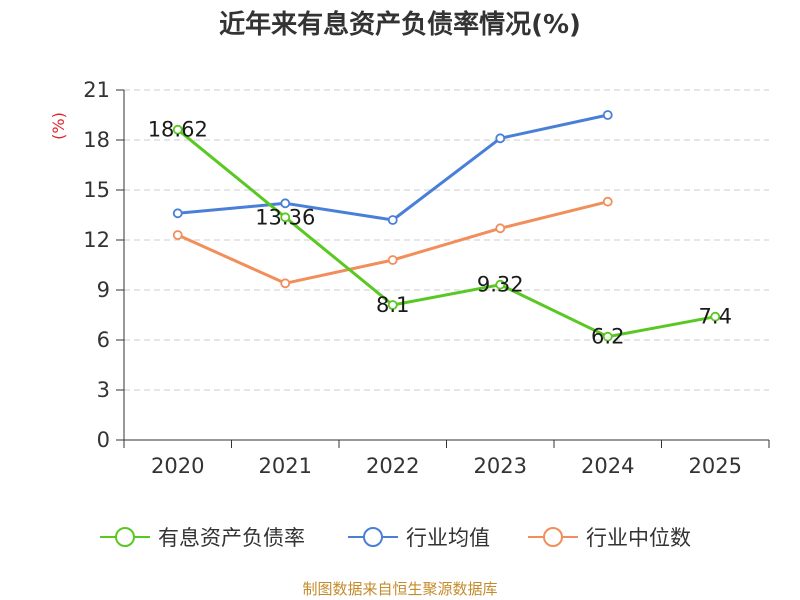  What do you see at coordinates (103, 390) in the screenshot?
I see `y-tick-label: 3` at bounding box center [103, 390].